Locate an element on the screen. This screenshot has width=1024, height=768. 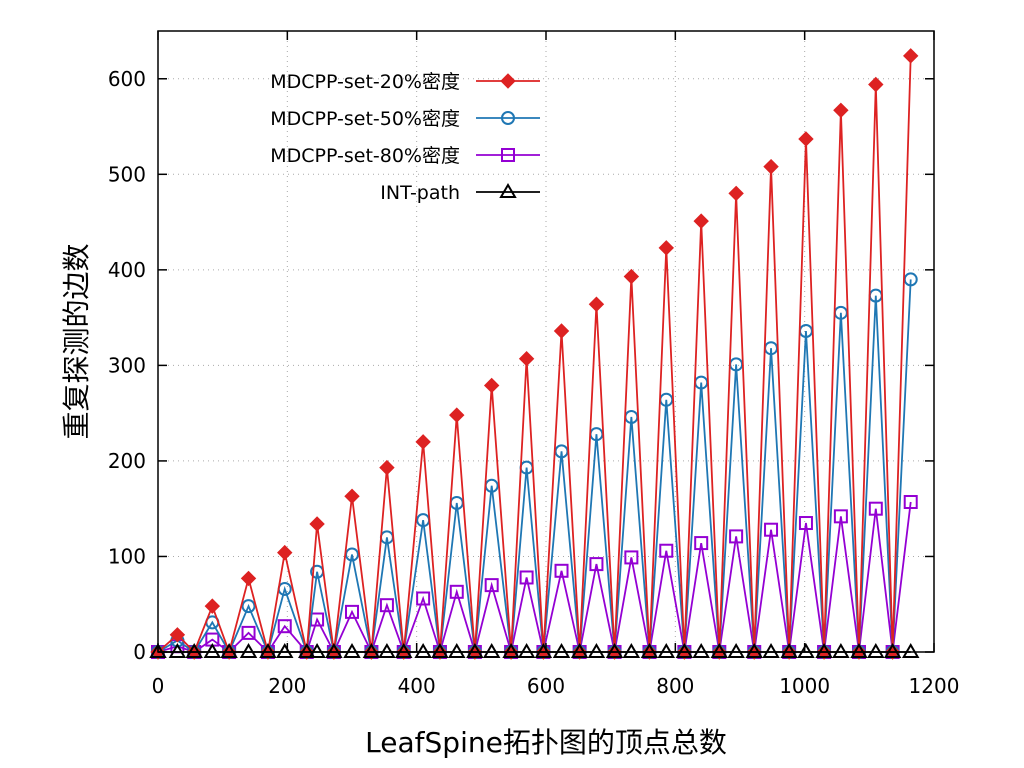
legend-entry: MDCPP-set-20%密度 is located at coordinates (405, 82).